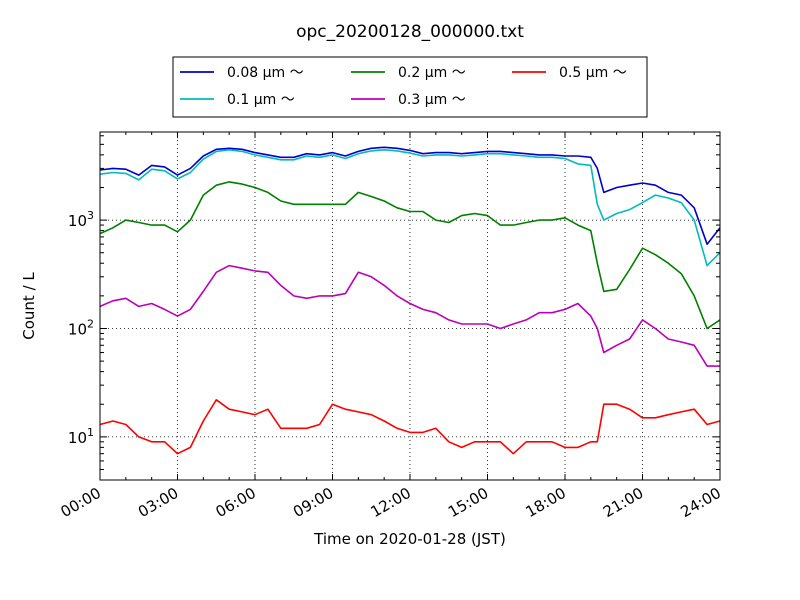  What do you see at coordinates (409, 539) in the screenshot?
I see `x-axis-label: Time on 2020-01-28 (JST)` at bounding box center [409, 539].